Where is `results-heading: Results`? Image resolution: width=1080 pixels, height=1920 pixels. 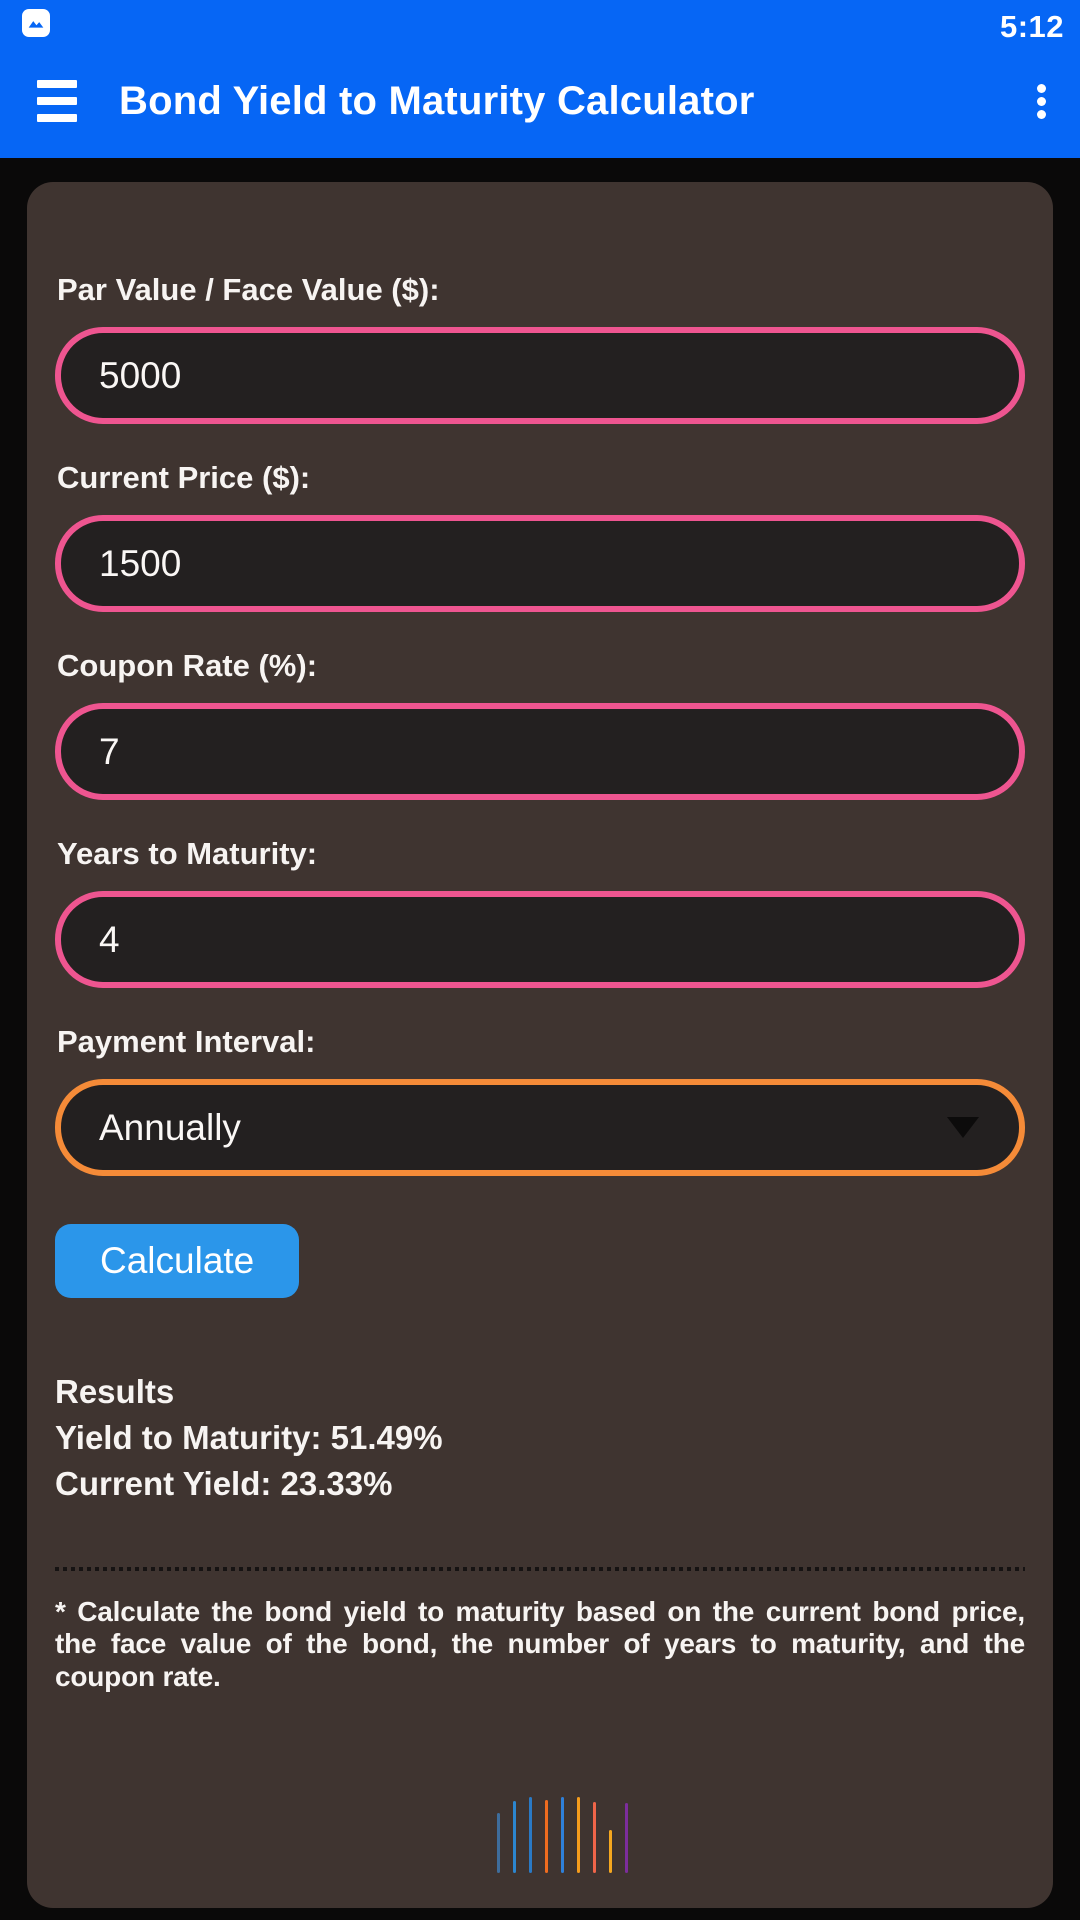
results-heading: Results is located at coordinates (115, 1391).